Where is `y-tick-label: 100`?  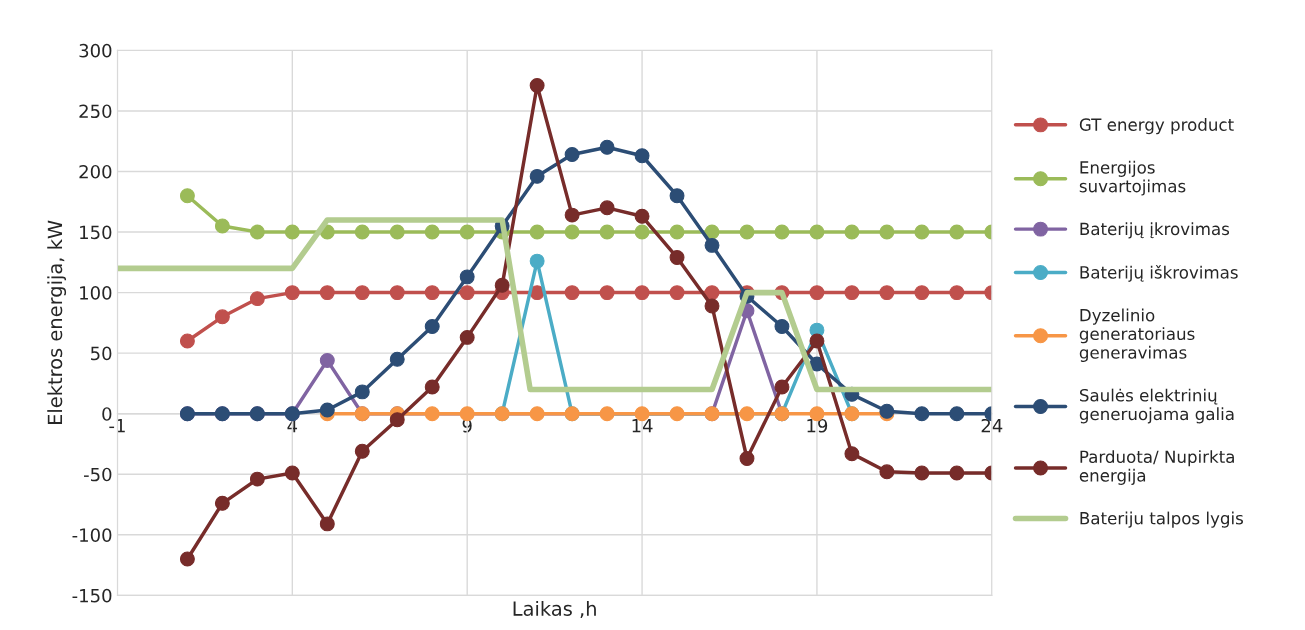
y-tick-label: 100 is located at coordinates (96, 293).